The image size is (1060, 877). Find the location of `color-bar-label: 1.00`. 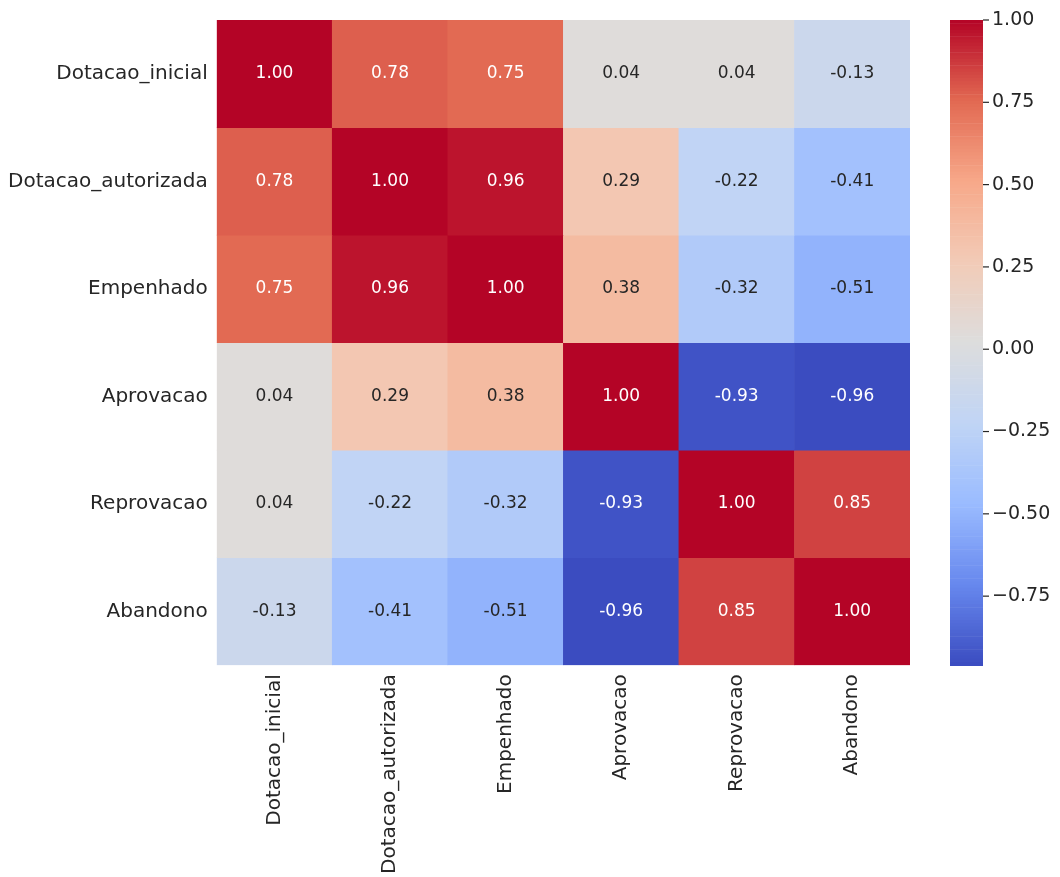

color-bar-label: 1.00 is located at coordinates (1013, 17).